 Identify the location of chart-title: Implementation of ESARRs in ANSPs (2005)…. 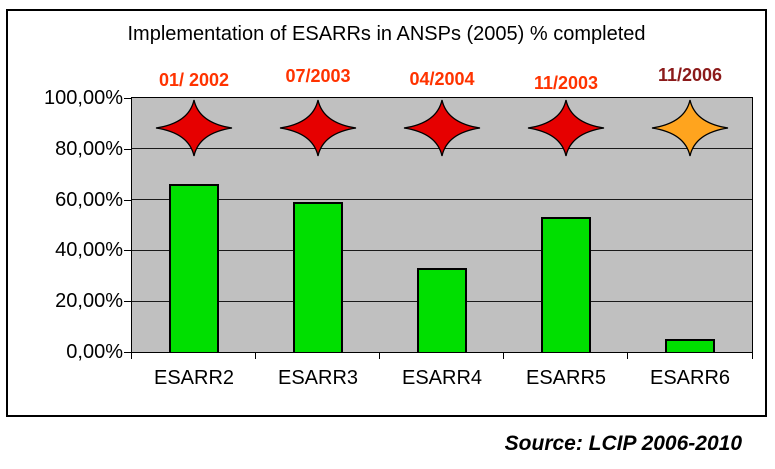
(386, 34).